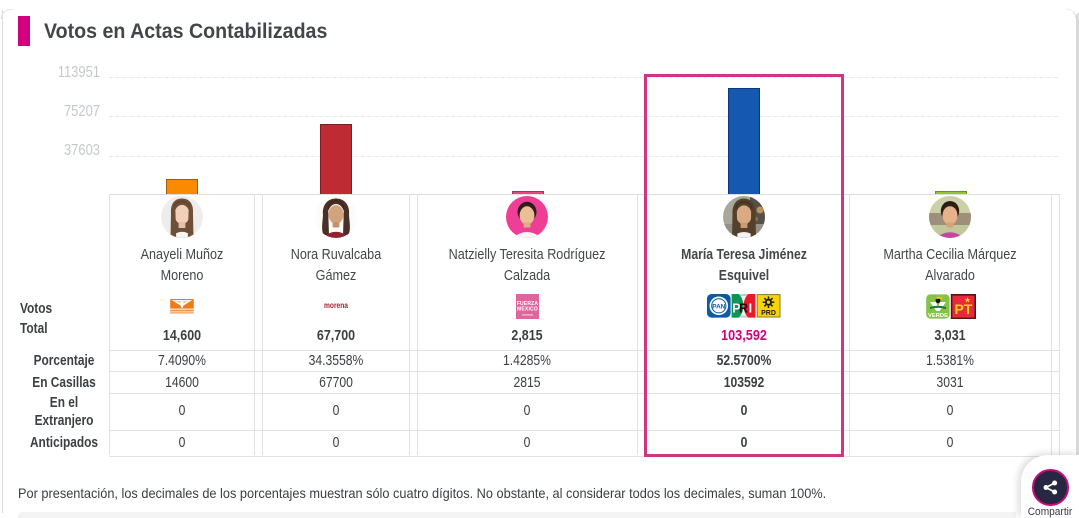  Describe the element at coordinates (963, 309) in the screenshot. I see `svg-text: PT` at that location.